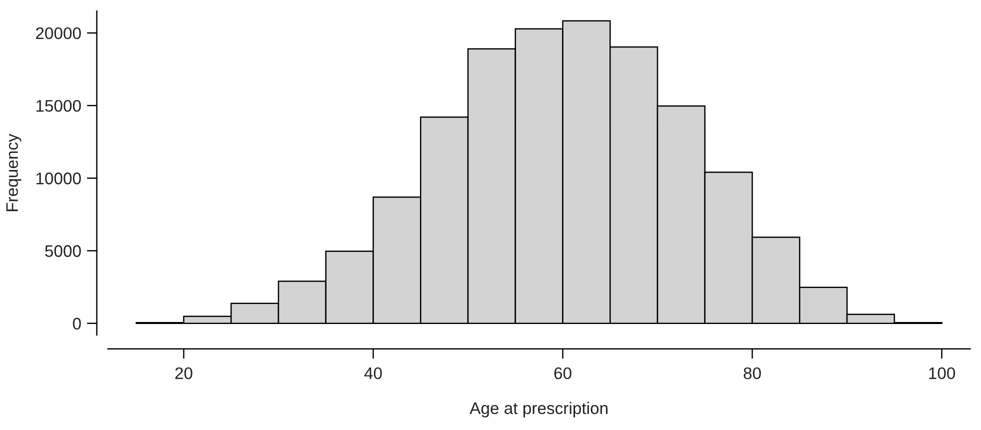 The width and height of the screenshot is (981, 430). Describe the element at coordinates (63, 251) in the screenshot. I see `y-tick-label: 5000` at that location.